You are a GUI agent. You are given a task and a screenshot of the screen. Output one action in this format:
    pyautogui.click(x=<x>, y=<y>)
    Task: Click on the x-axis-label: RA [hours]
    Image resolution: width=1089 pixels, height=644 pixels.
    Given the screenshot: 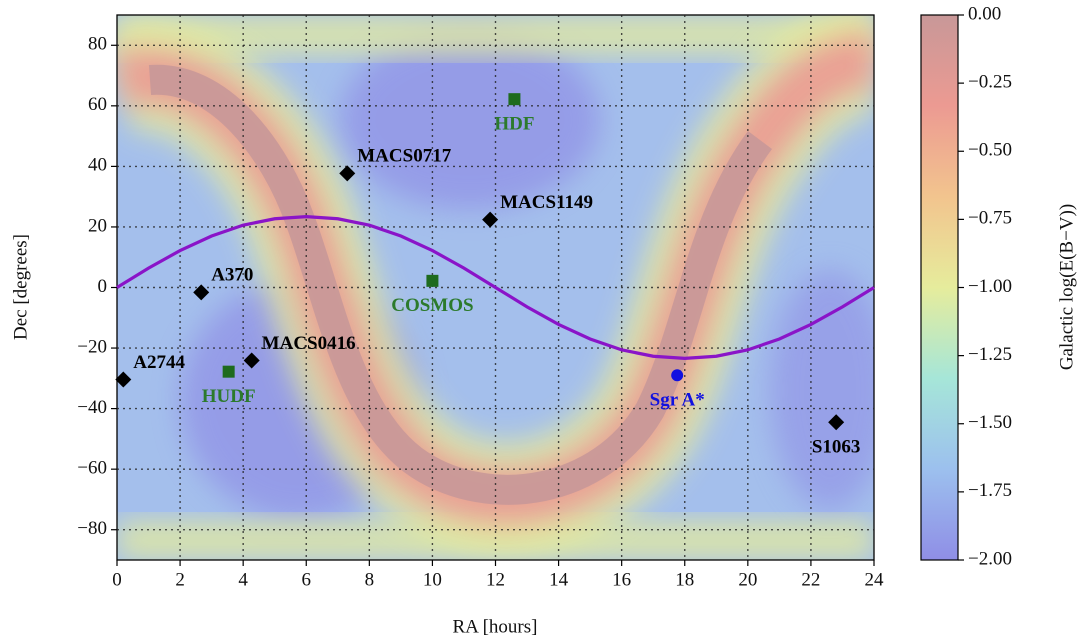 What is the action you would take?
    pyautogui.click(x=495, y=626)
    